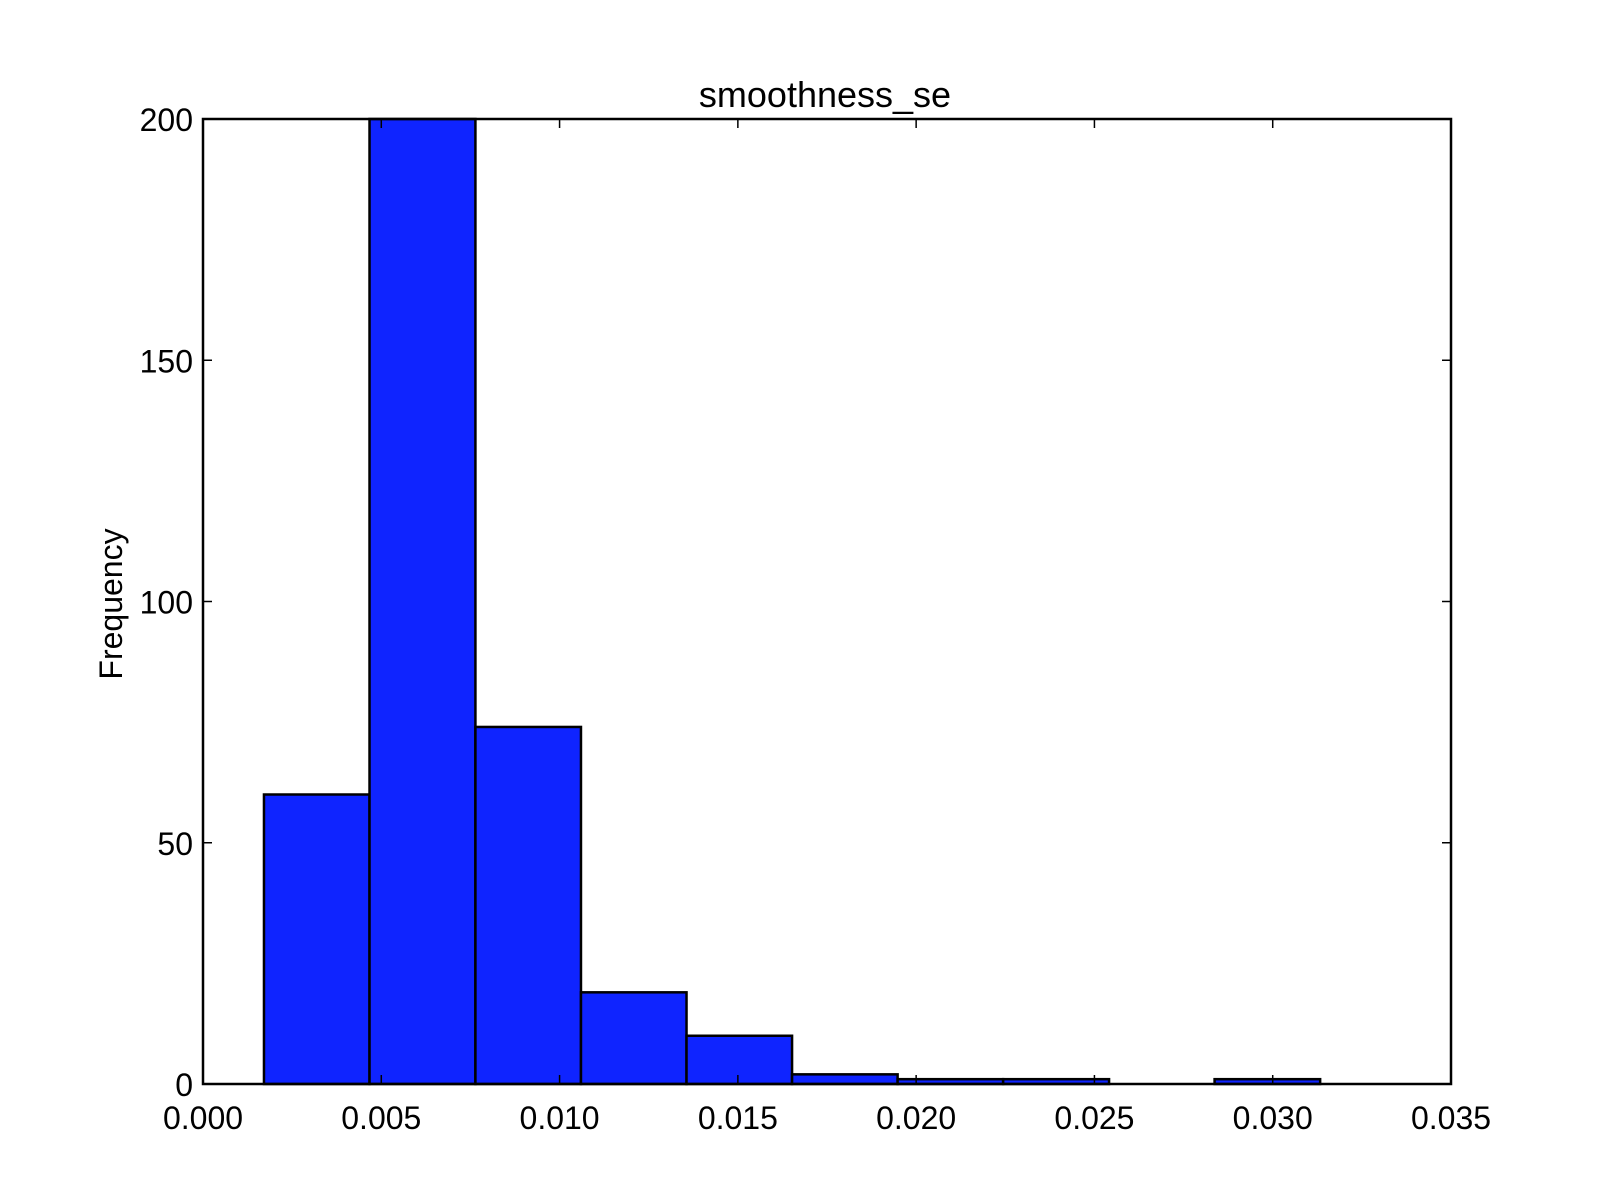  What do you see at coordinates (1273, 1118) in the screenshot?
I see `x-tick-label: 0.030` at bounding box center [1273, 1118].